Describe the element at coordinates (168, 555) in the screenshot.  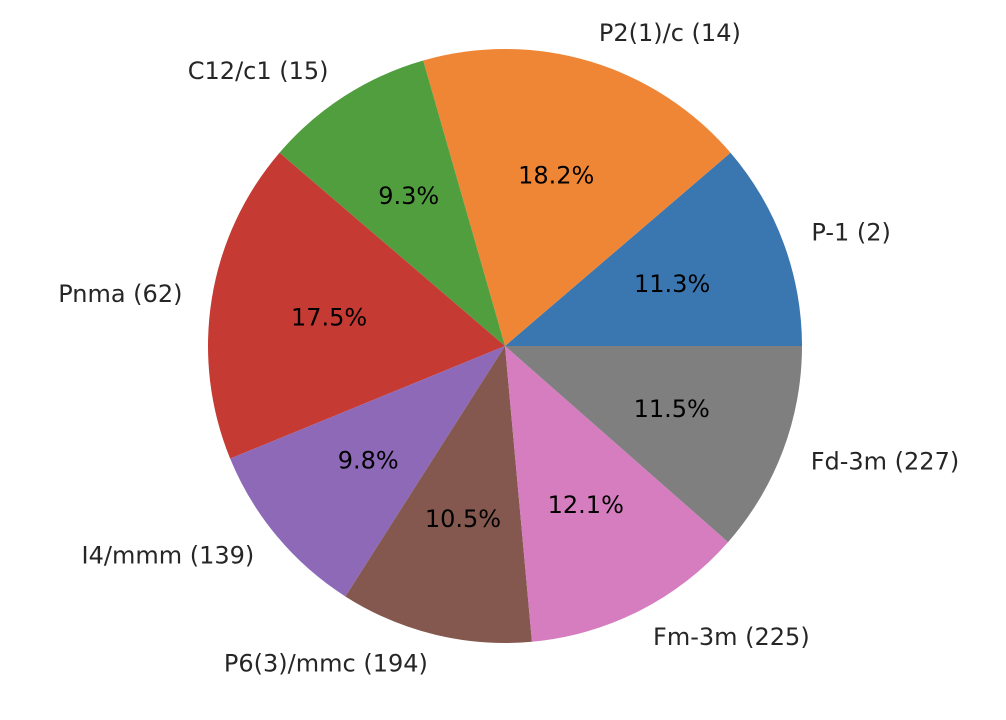
I see `category-label: I4/mmm (139)` at that location.